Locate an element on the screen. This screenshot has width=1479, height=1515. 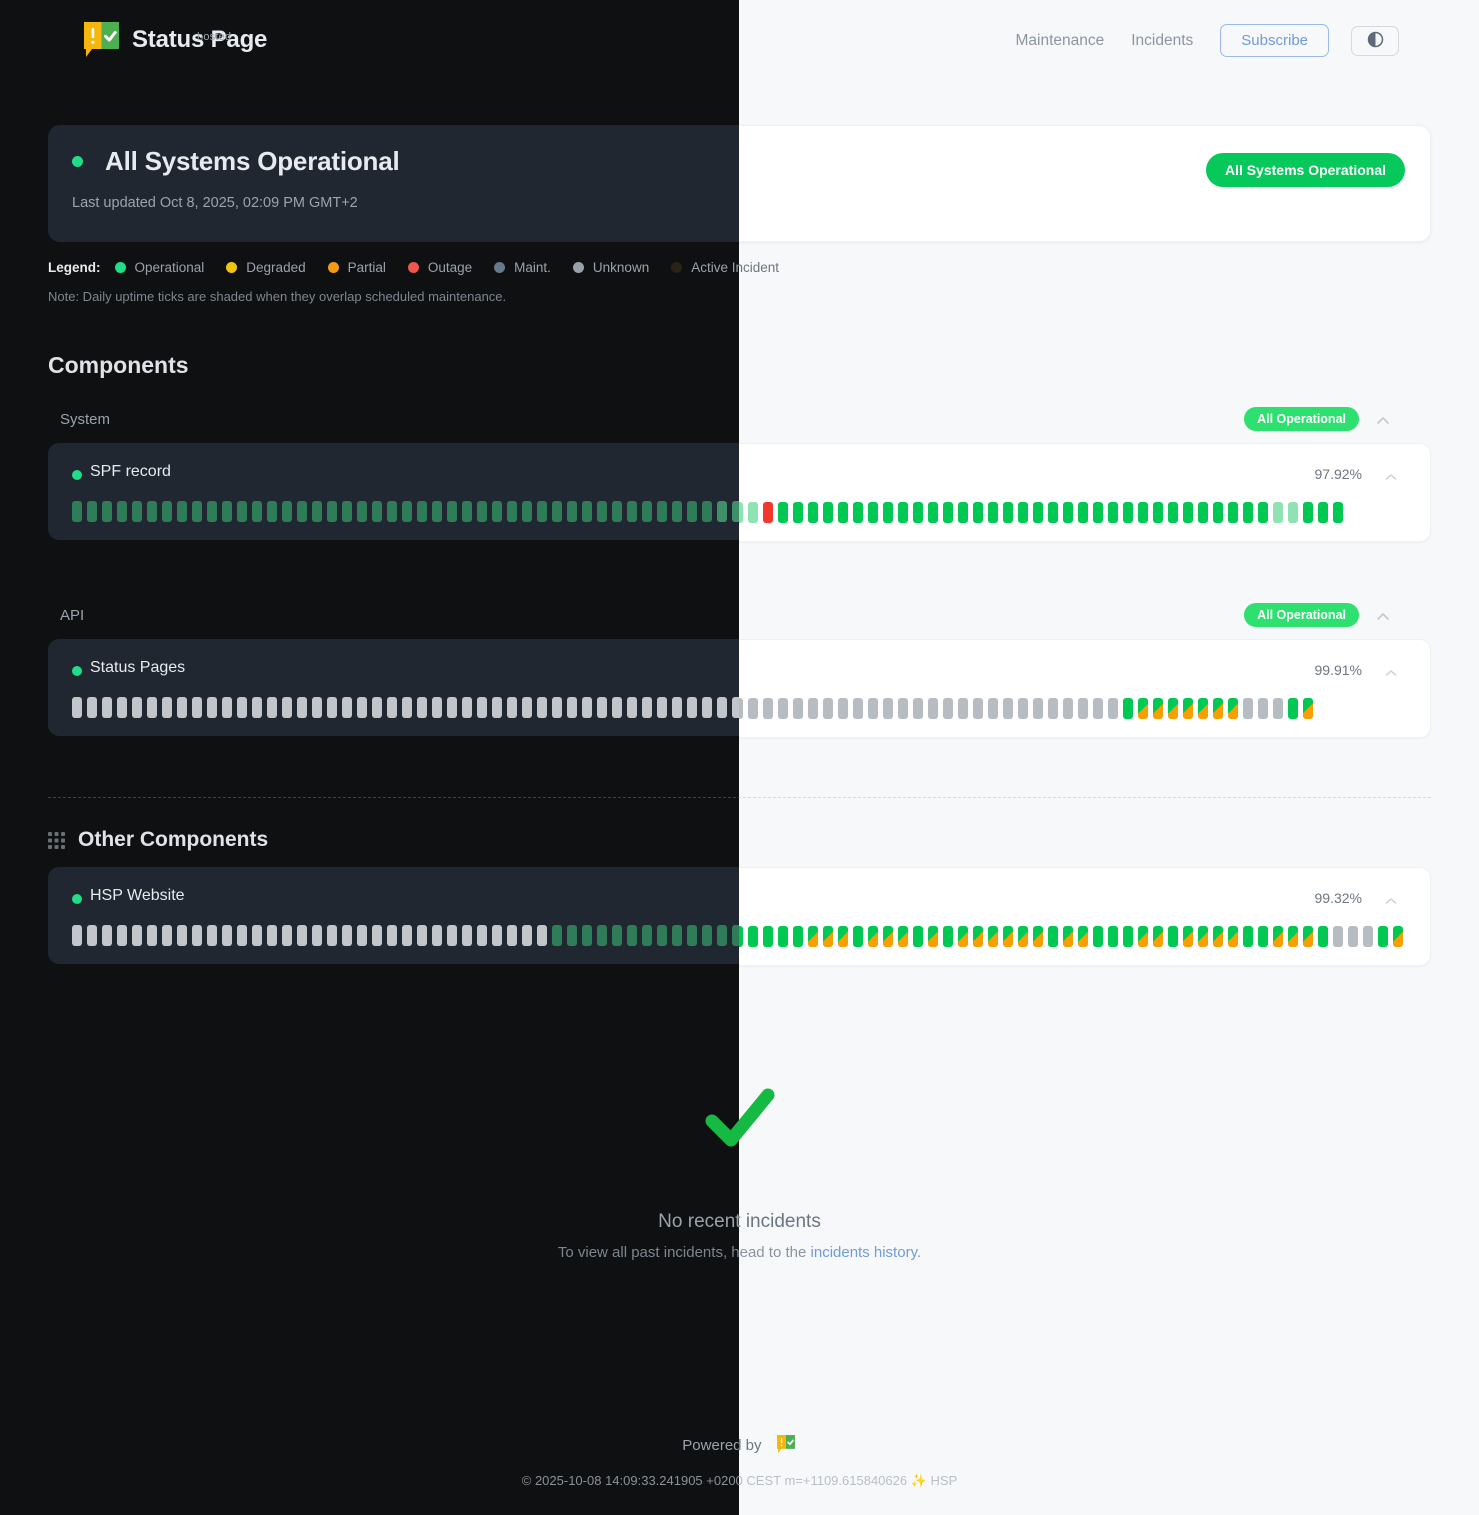
theme-toggle-button is located at coordinates (1375, 40).